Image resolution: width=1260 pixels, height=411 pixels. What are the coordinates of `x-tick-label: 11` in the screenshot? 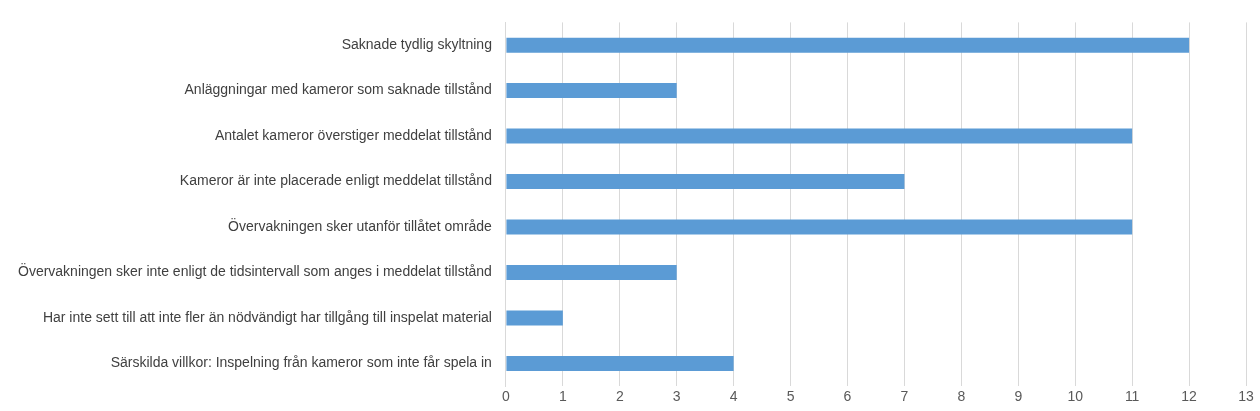 It's located at (1132, 396).